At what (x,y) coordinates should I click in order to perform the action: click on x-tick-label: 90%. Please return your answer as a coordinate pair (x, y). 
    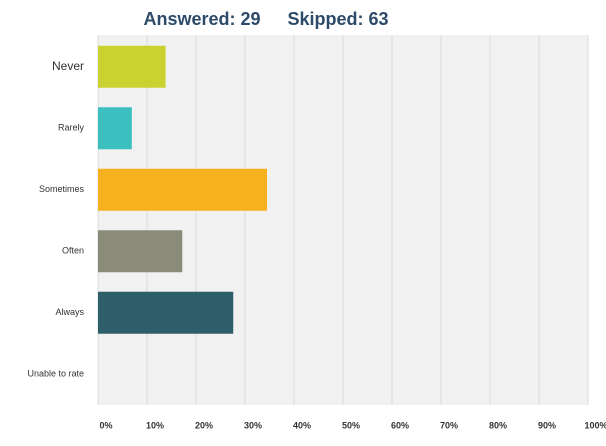
    Looking at the image, I should click on (547, 425).